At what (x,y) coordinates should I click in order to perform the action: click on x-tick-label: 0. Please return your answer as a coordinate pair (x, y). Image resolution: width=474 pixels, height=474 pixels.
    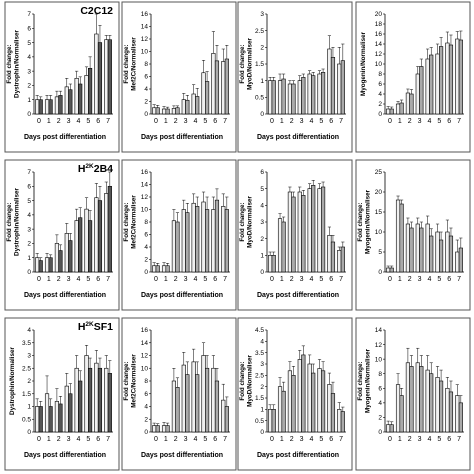
    Looking at the image, I should click on (39, 279).